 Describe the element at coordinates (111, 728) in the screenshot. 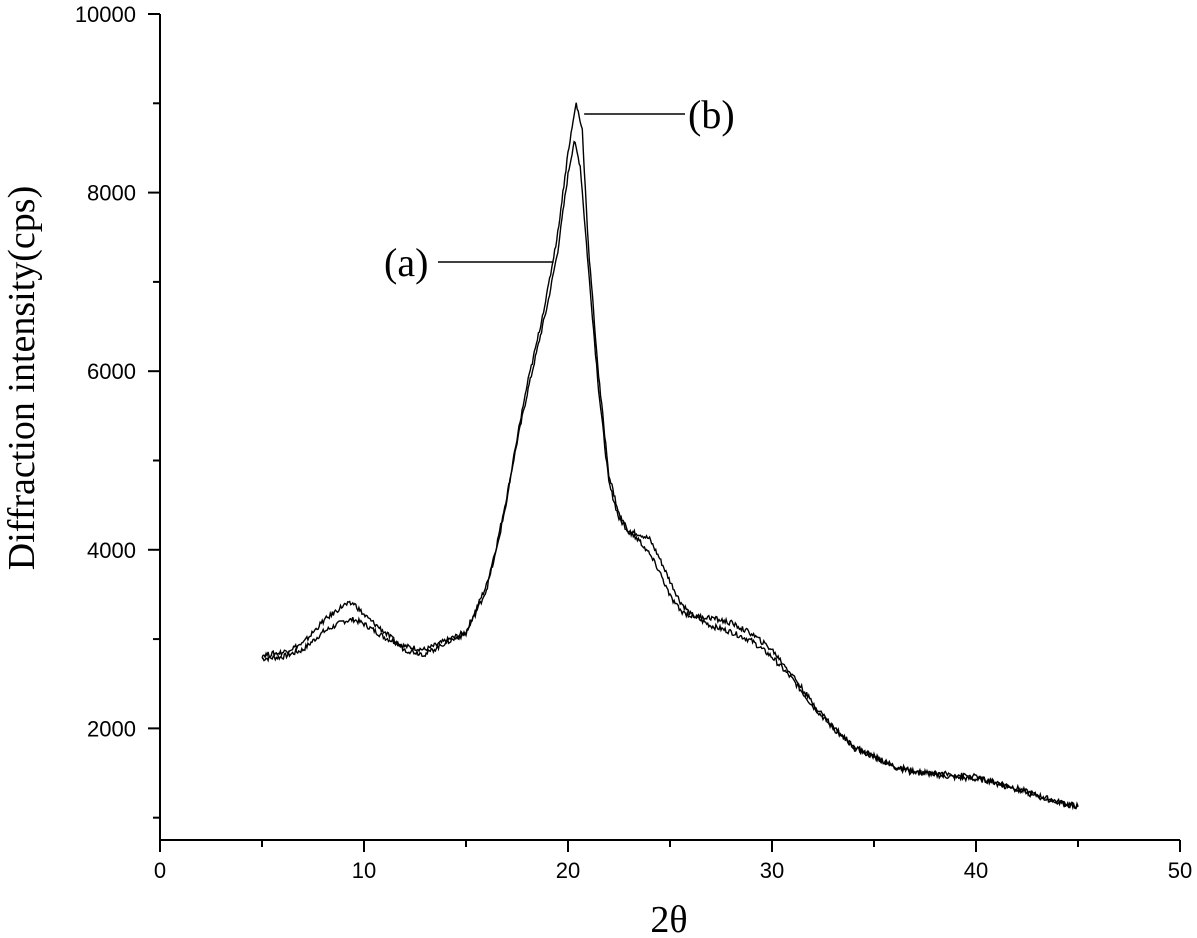

I see `y-tick-label: 2000` at that location.